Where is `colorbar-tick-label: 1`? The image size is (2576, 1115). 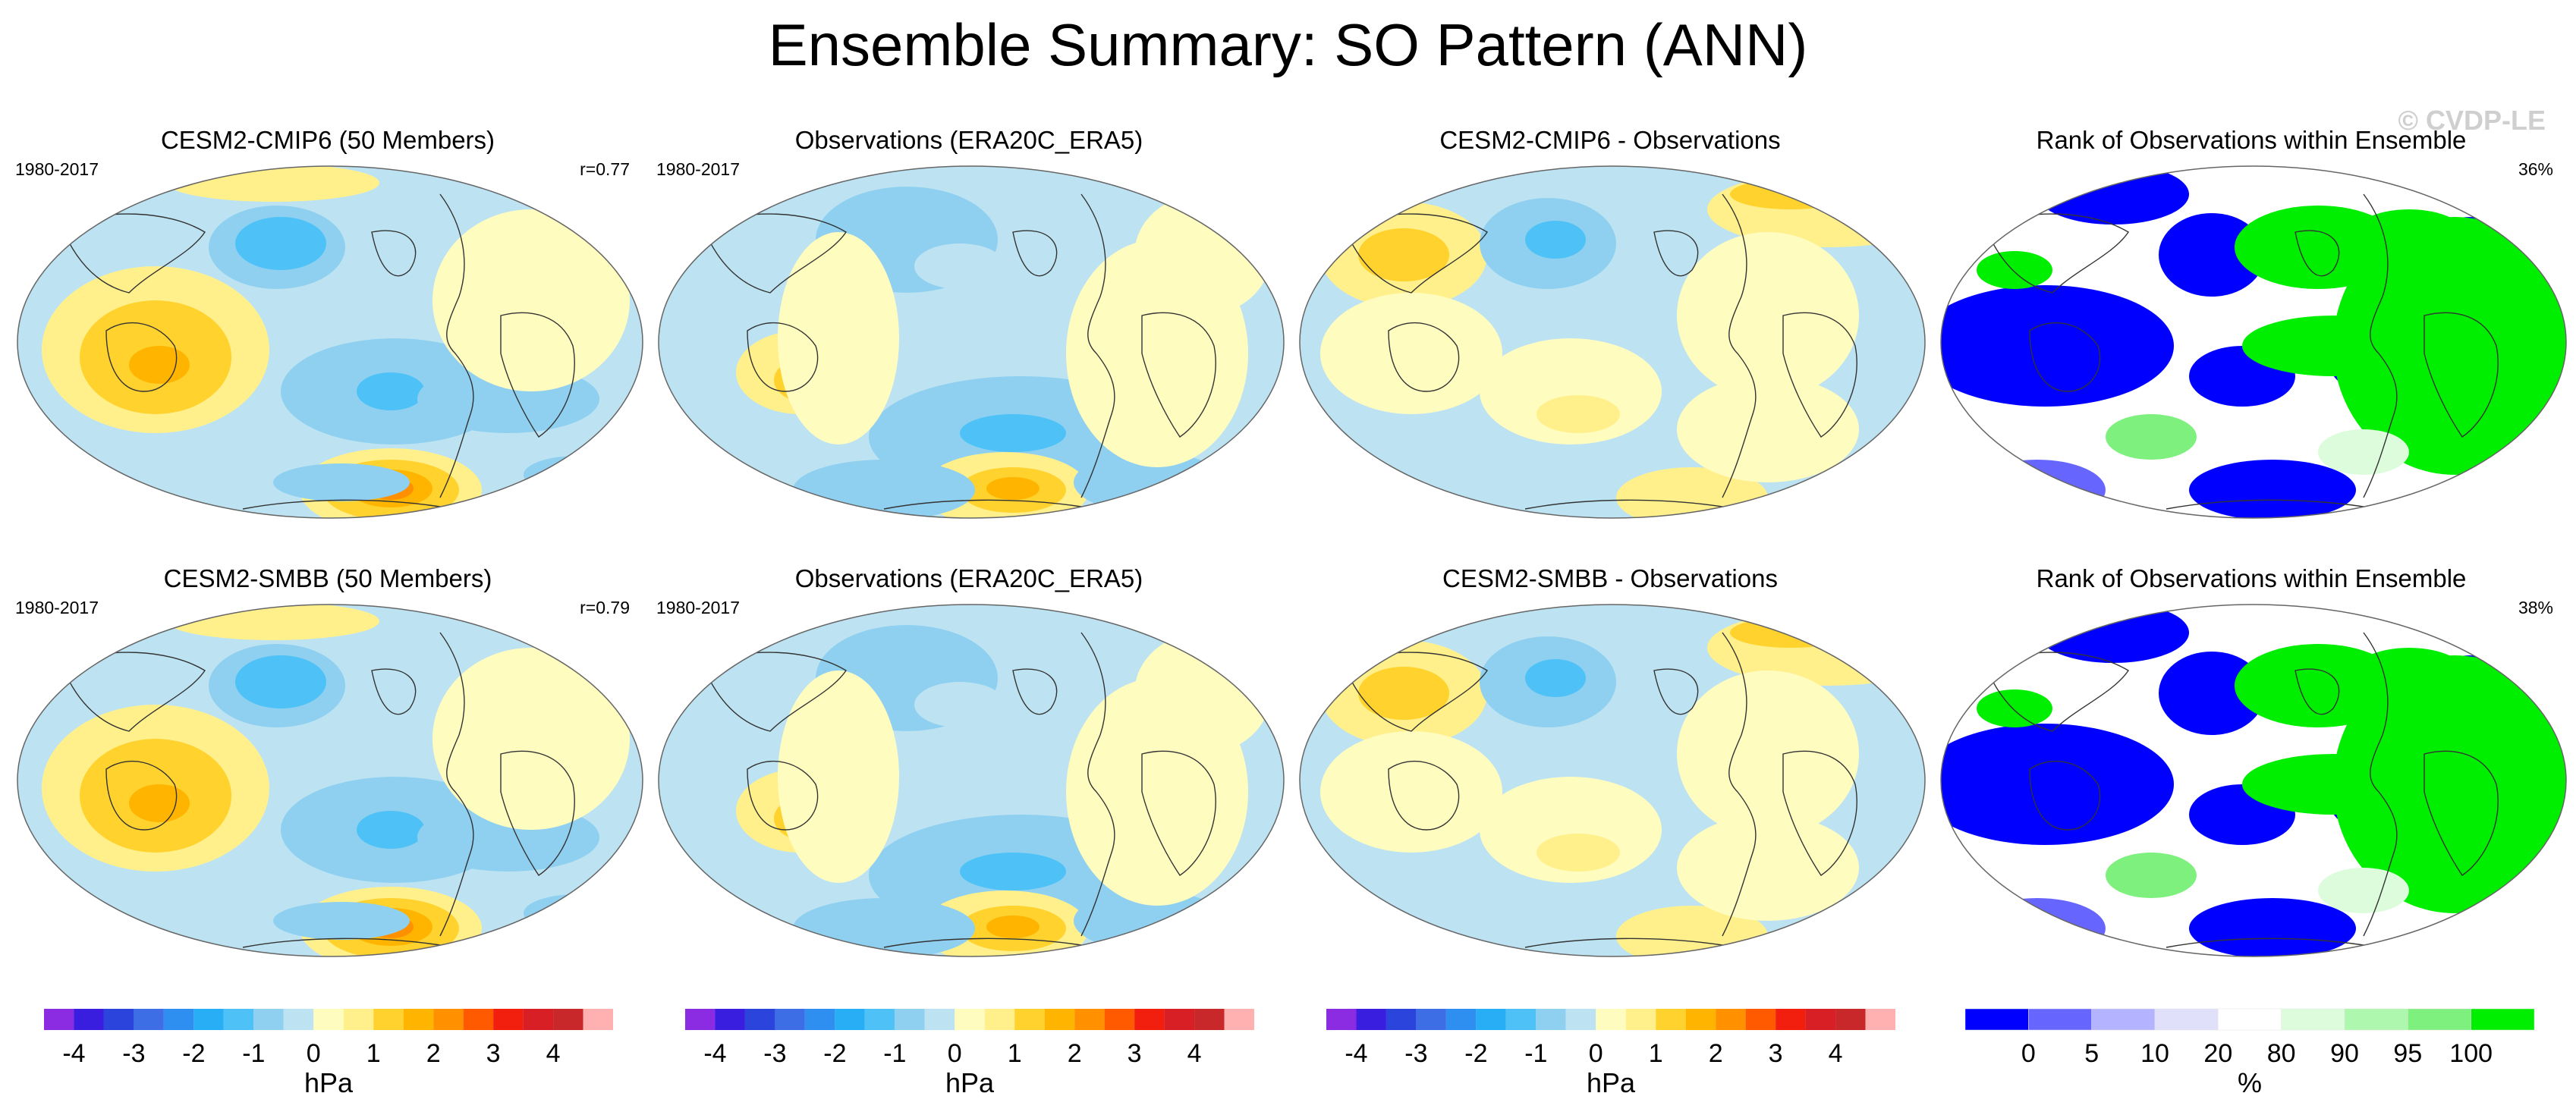 colorbar-tick-label: 1 is located at coordinates (373, 1053).